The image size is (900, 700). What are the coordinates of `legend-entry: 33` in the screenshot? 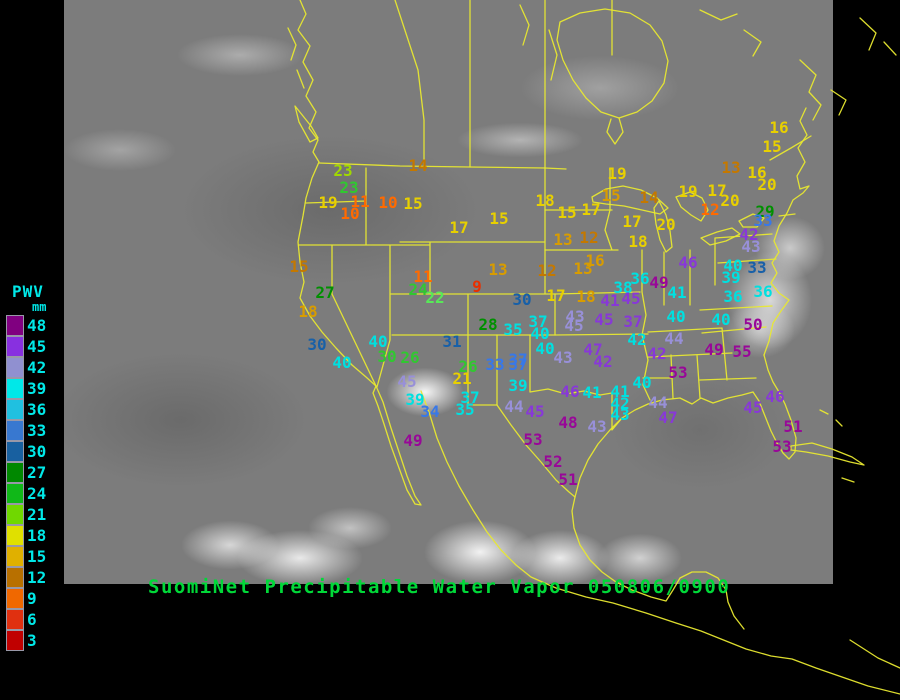 It's located at (26, 430).